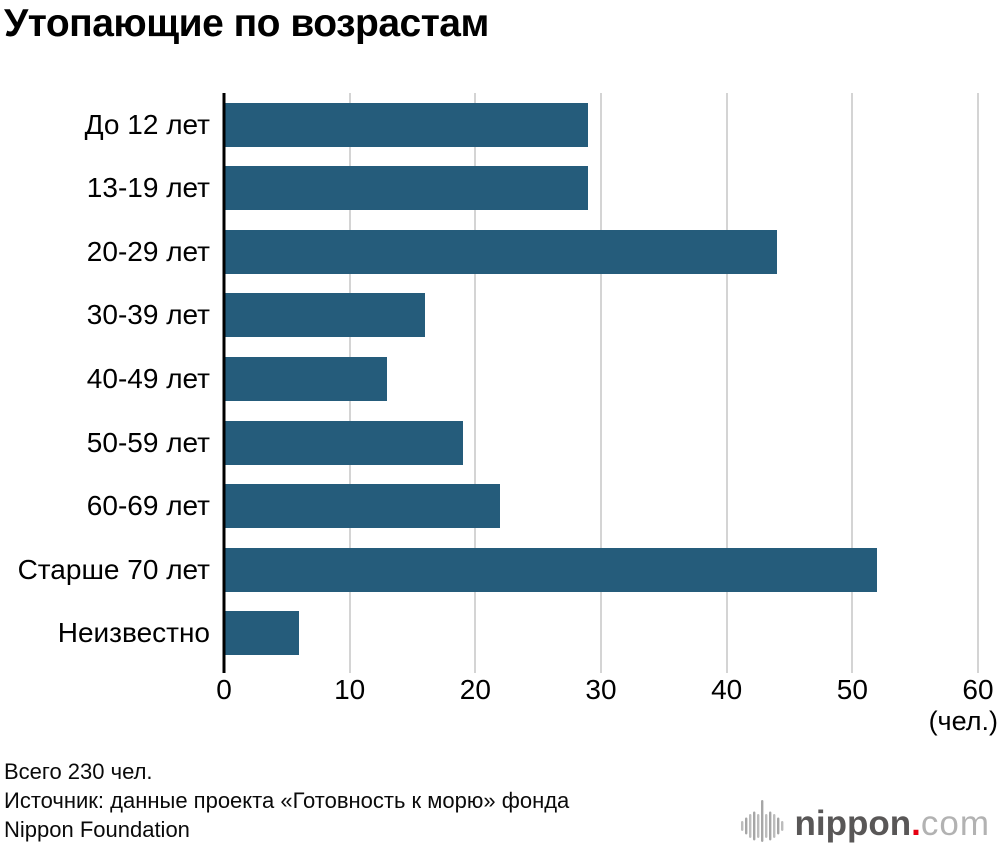 This screenshot has width=1000, height=852. What do you see at coordinates (148, 251) in the screenshot?
I see `category-label: 20-29 лет` at bounding box center [148, 251].